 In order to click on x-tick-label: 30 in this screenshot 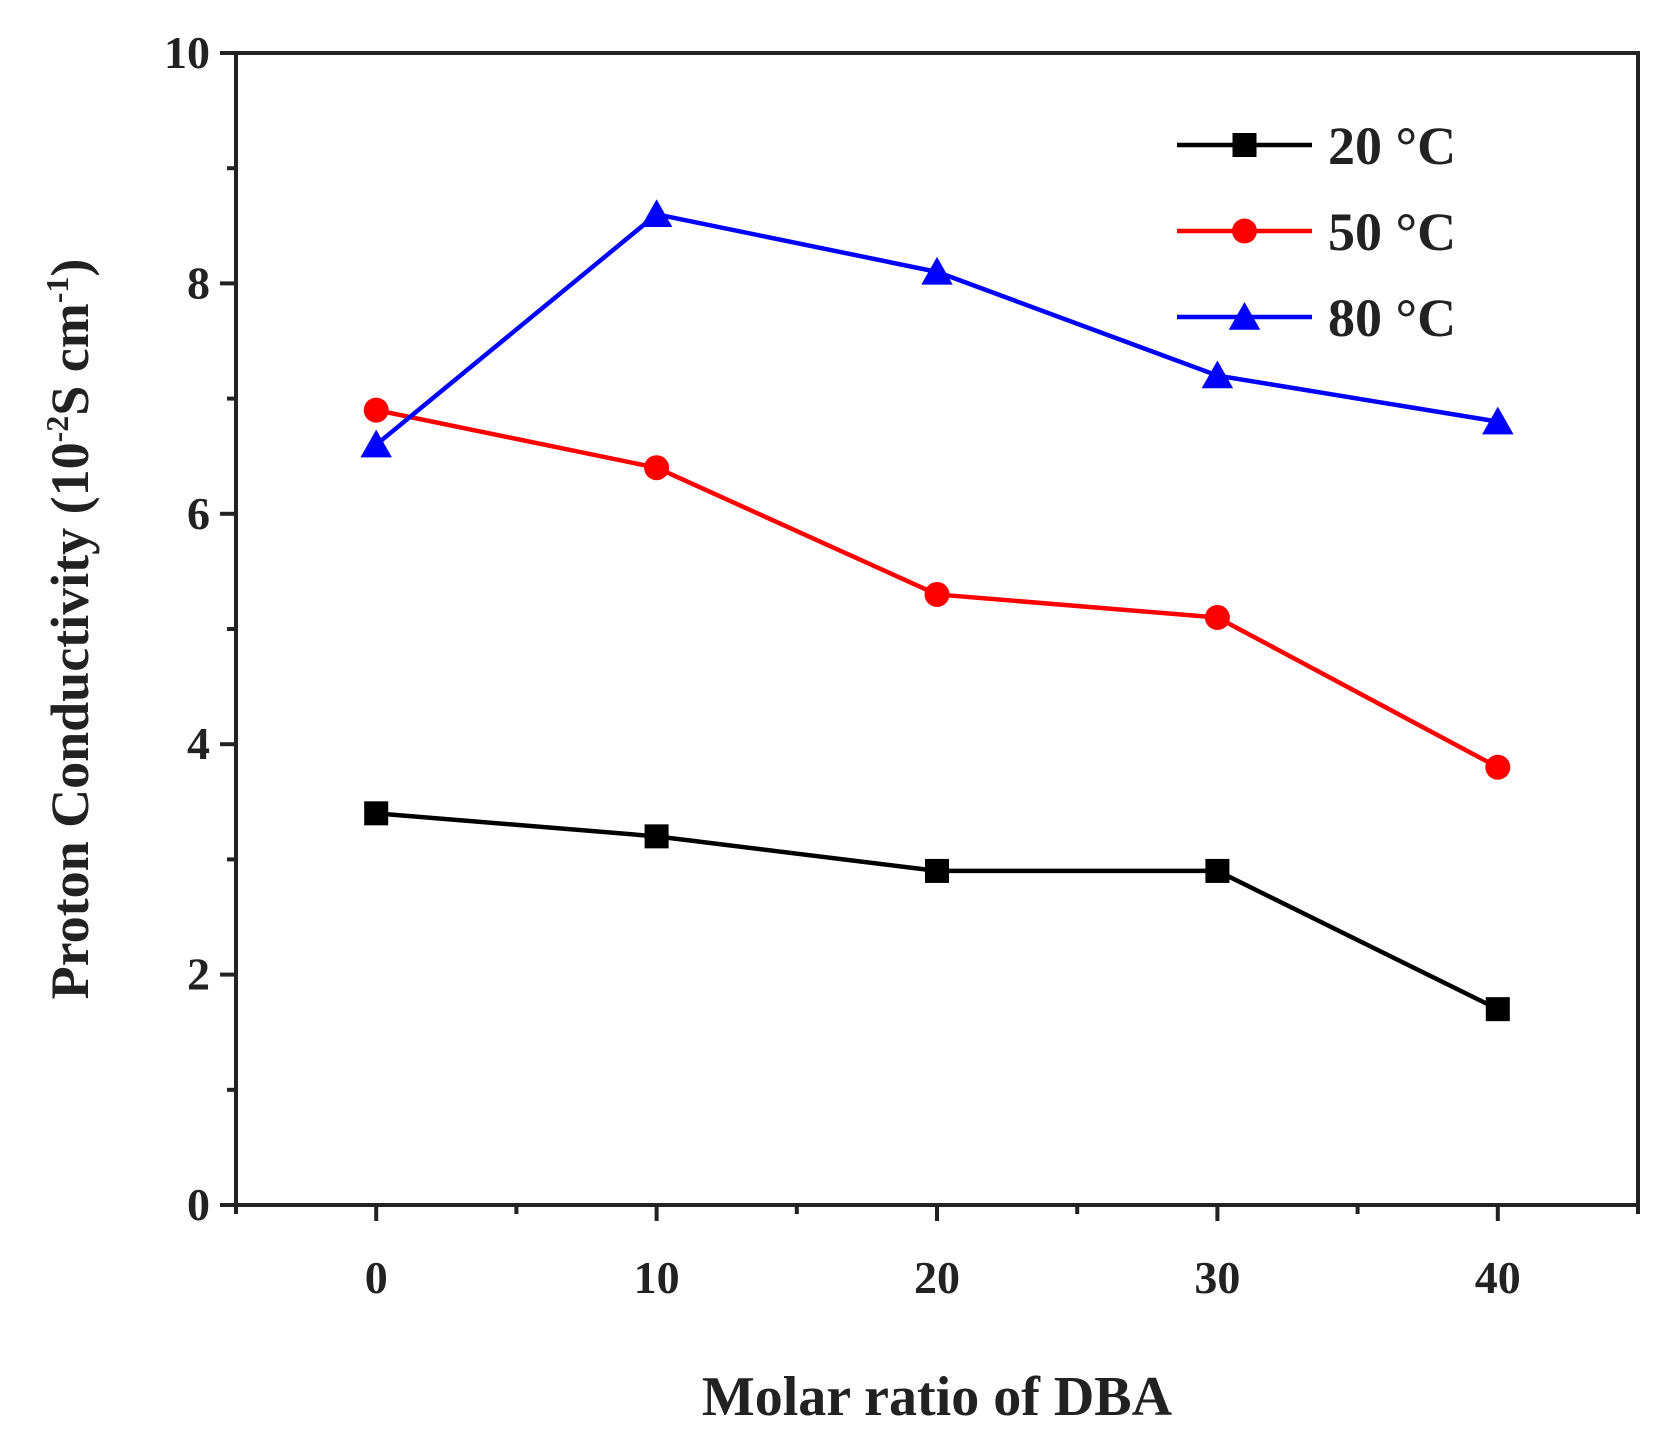, I will do `click(1217, 1277)`.